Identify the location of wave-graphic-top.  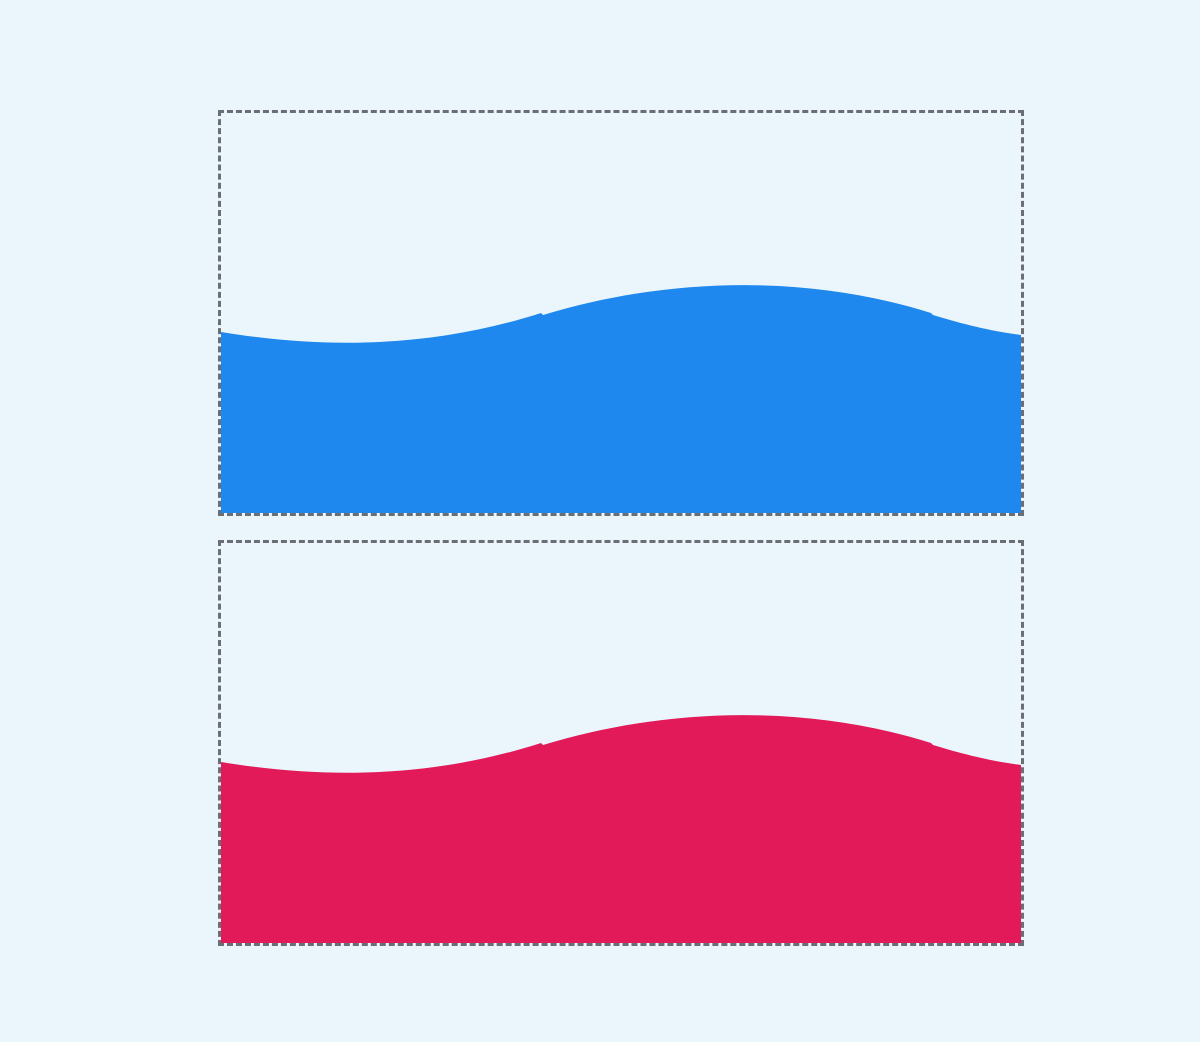
(621, 399).